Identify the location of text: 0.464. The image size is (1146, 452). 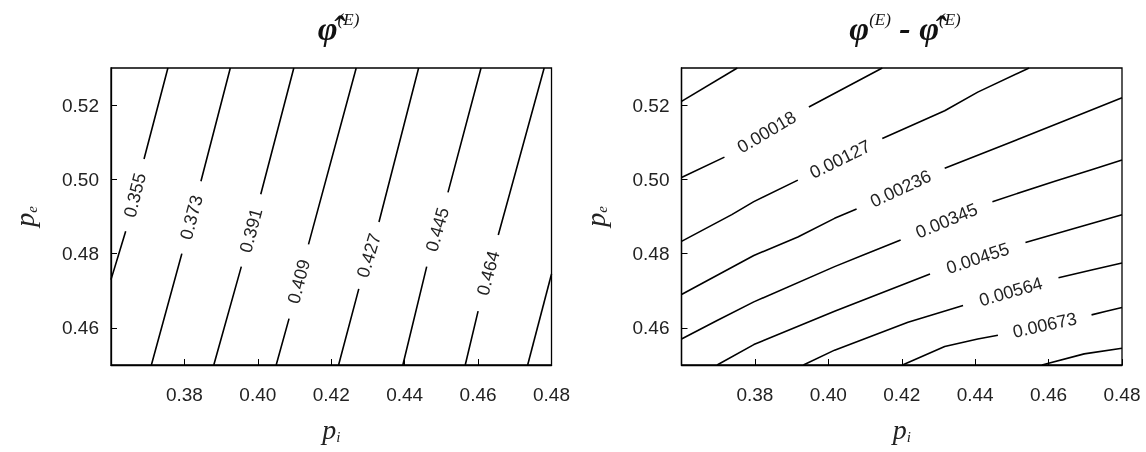
(488, 273).